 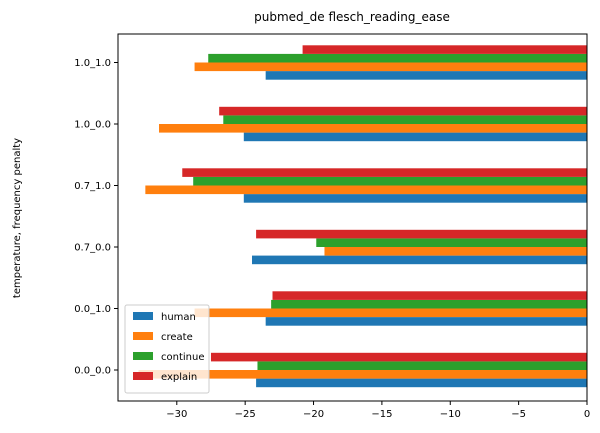 What do you see at coordinates (143, 356) in the screenshot?
I see `legend-swatch-continue` at bounding box center [143, 356].